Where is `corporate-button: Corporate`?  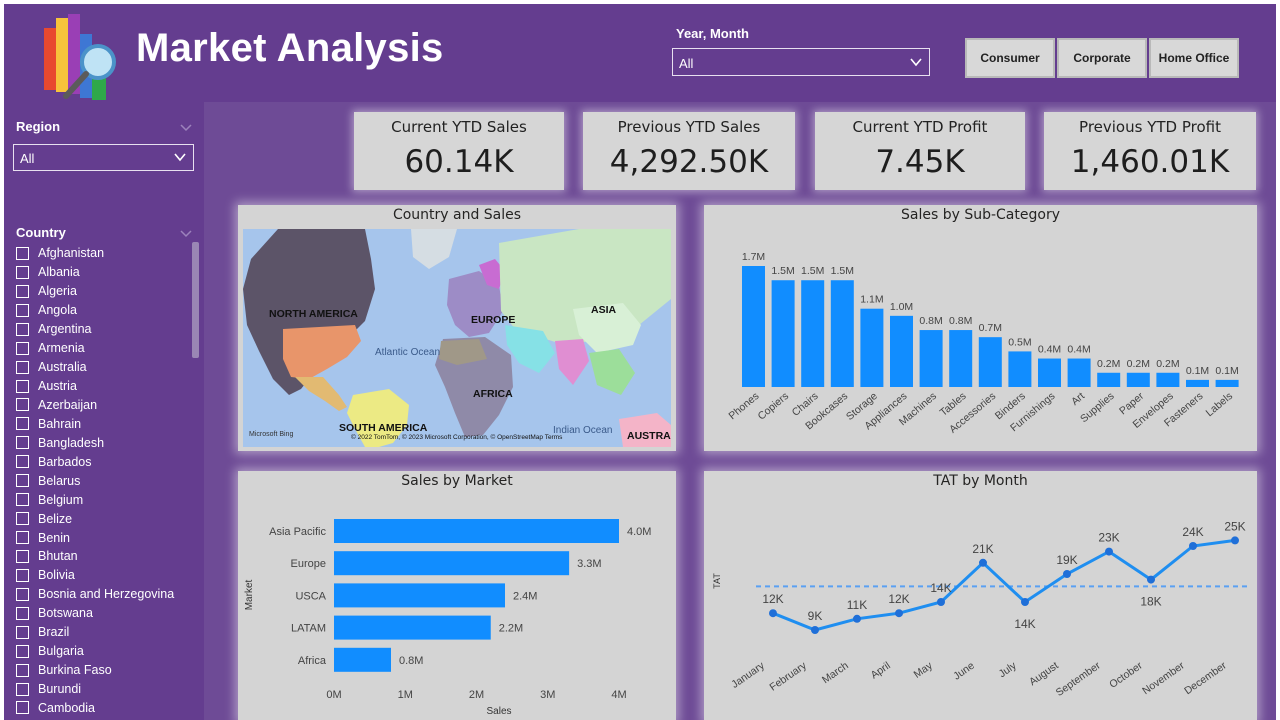 corporate-button: Corporate is located at coordinates (1102, 58).